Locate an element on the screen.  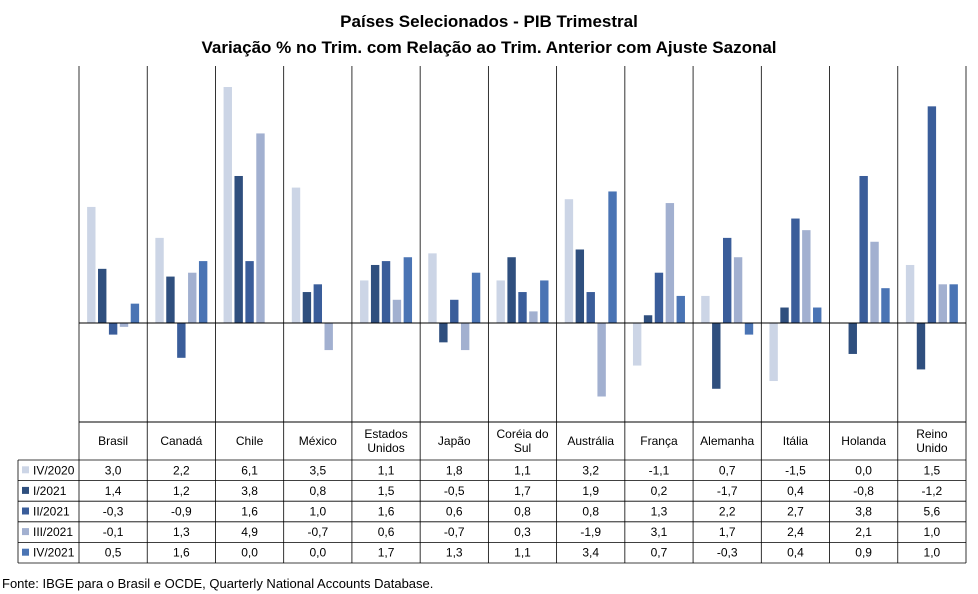
chart-title: Países Selecionados - PIB Trimestral is located at coordinates (489, 21).